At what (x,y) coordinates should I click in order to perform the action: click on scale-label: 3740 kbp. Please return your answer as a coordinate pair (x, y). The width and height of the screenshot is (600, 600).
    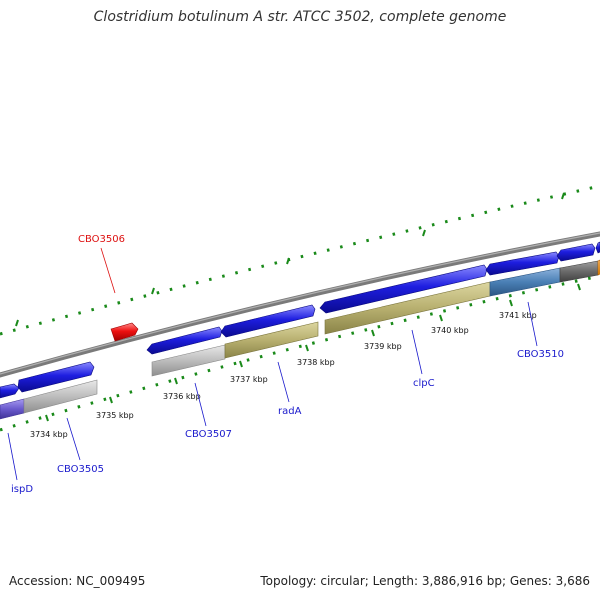
    Looking at the image, I should click on (450, 330).